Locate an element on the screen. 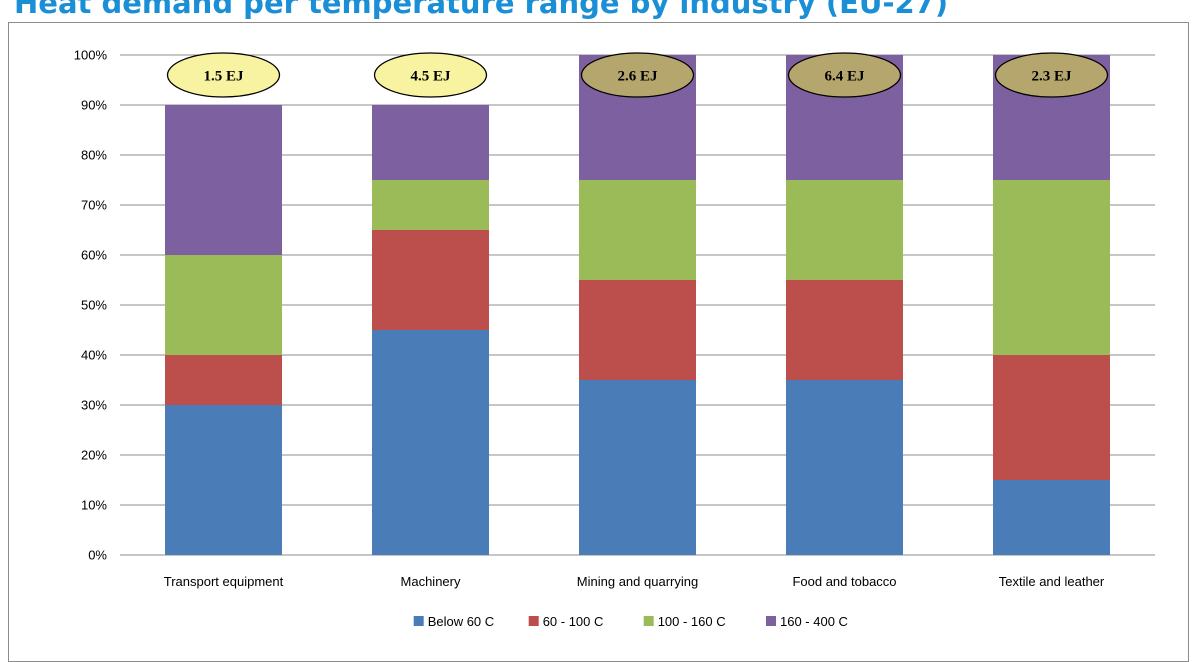 The image size is (1196, 662). annotations: 1.5 EJ 4.5 EJ 2.6 EJ 6.4 EJ 2.3 EJ is located at coordinates (637, 75).